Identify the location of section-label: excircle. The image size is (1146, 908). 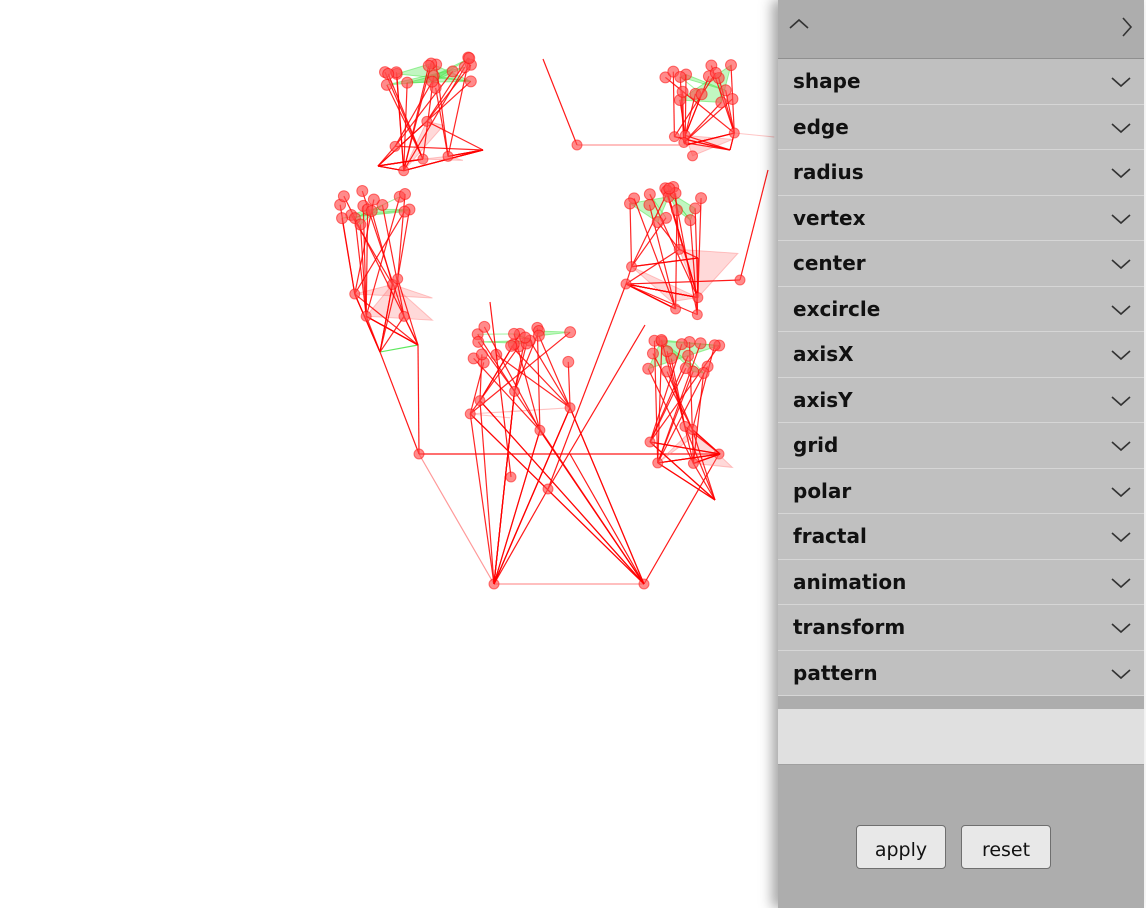
(837, 308).